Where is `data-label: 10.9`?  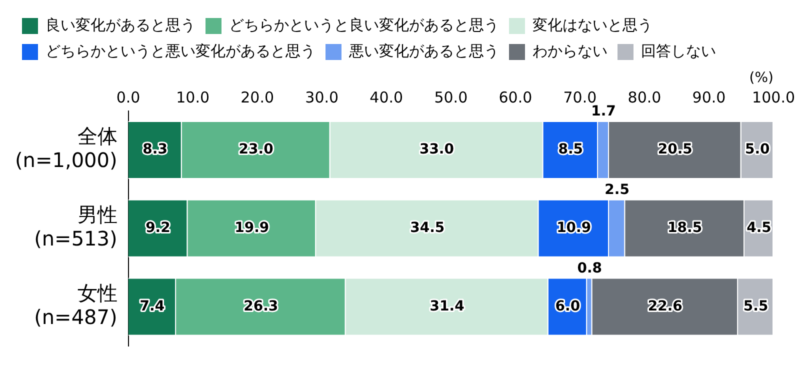 data-label: 10.9 is located at coordinates (574, 228).